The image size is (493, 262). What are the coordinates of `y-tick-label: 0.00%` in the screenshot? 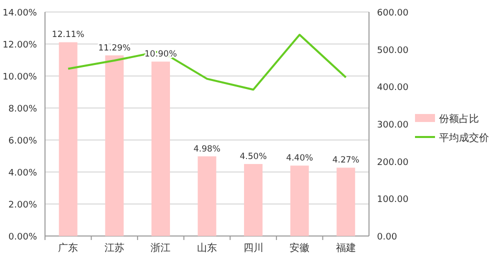 It's located at (23, 237).